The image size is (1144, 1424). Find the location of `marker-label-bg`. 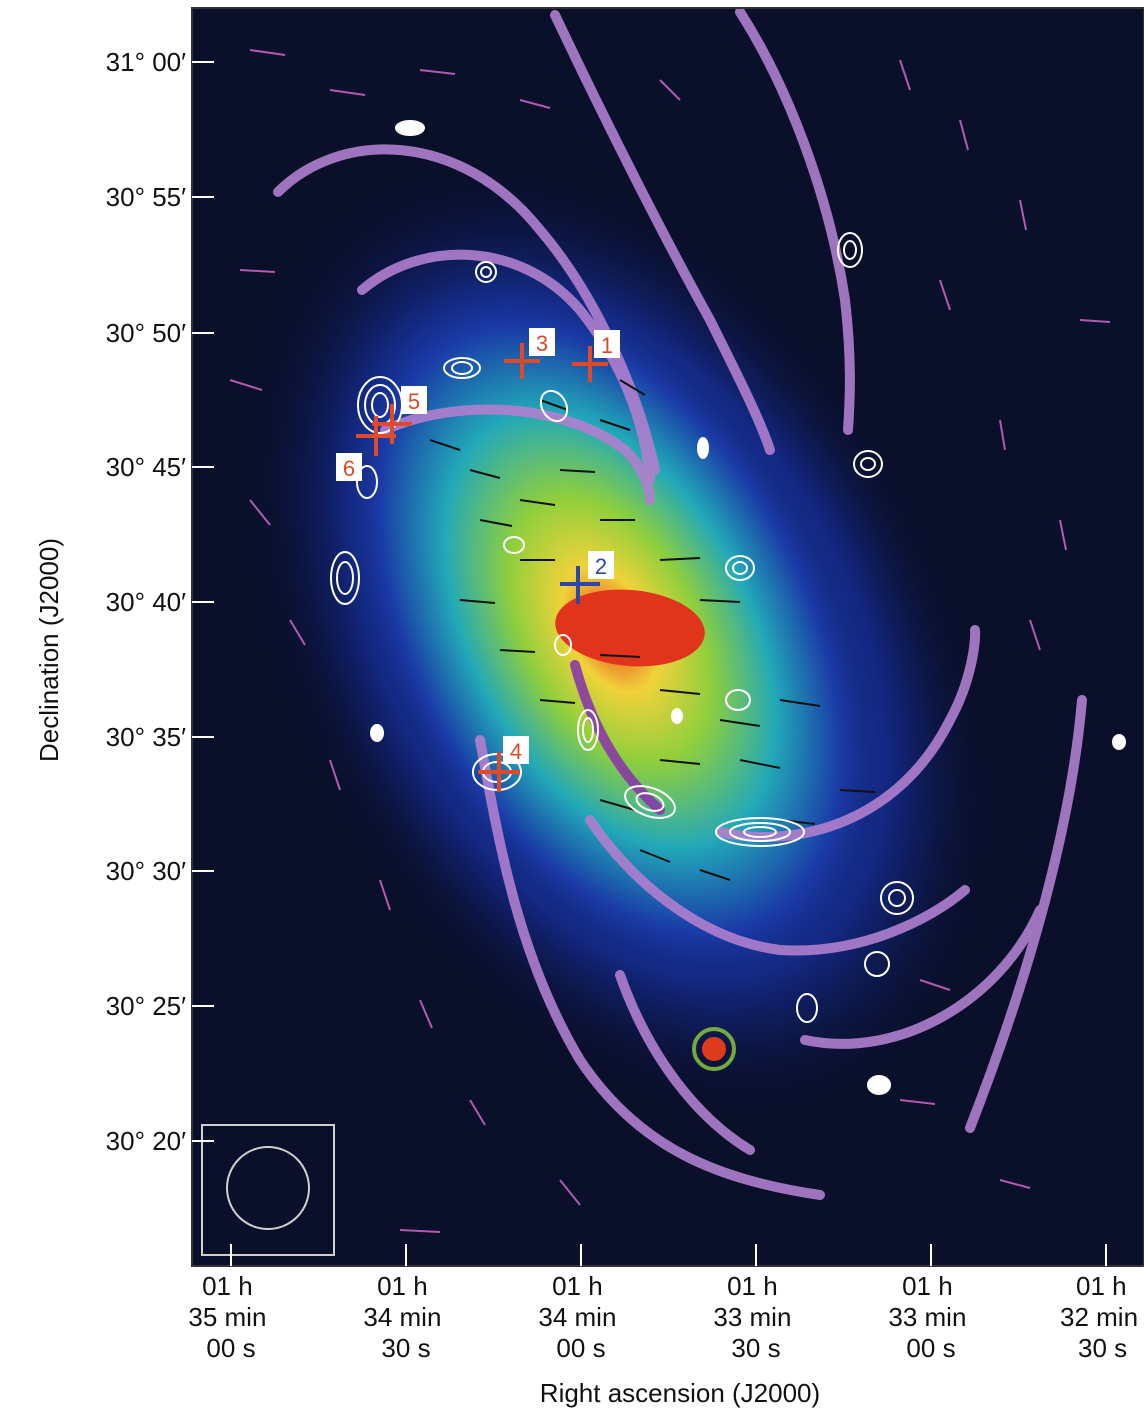

marker-label-bg is located at coordinates (349, 467).